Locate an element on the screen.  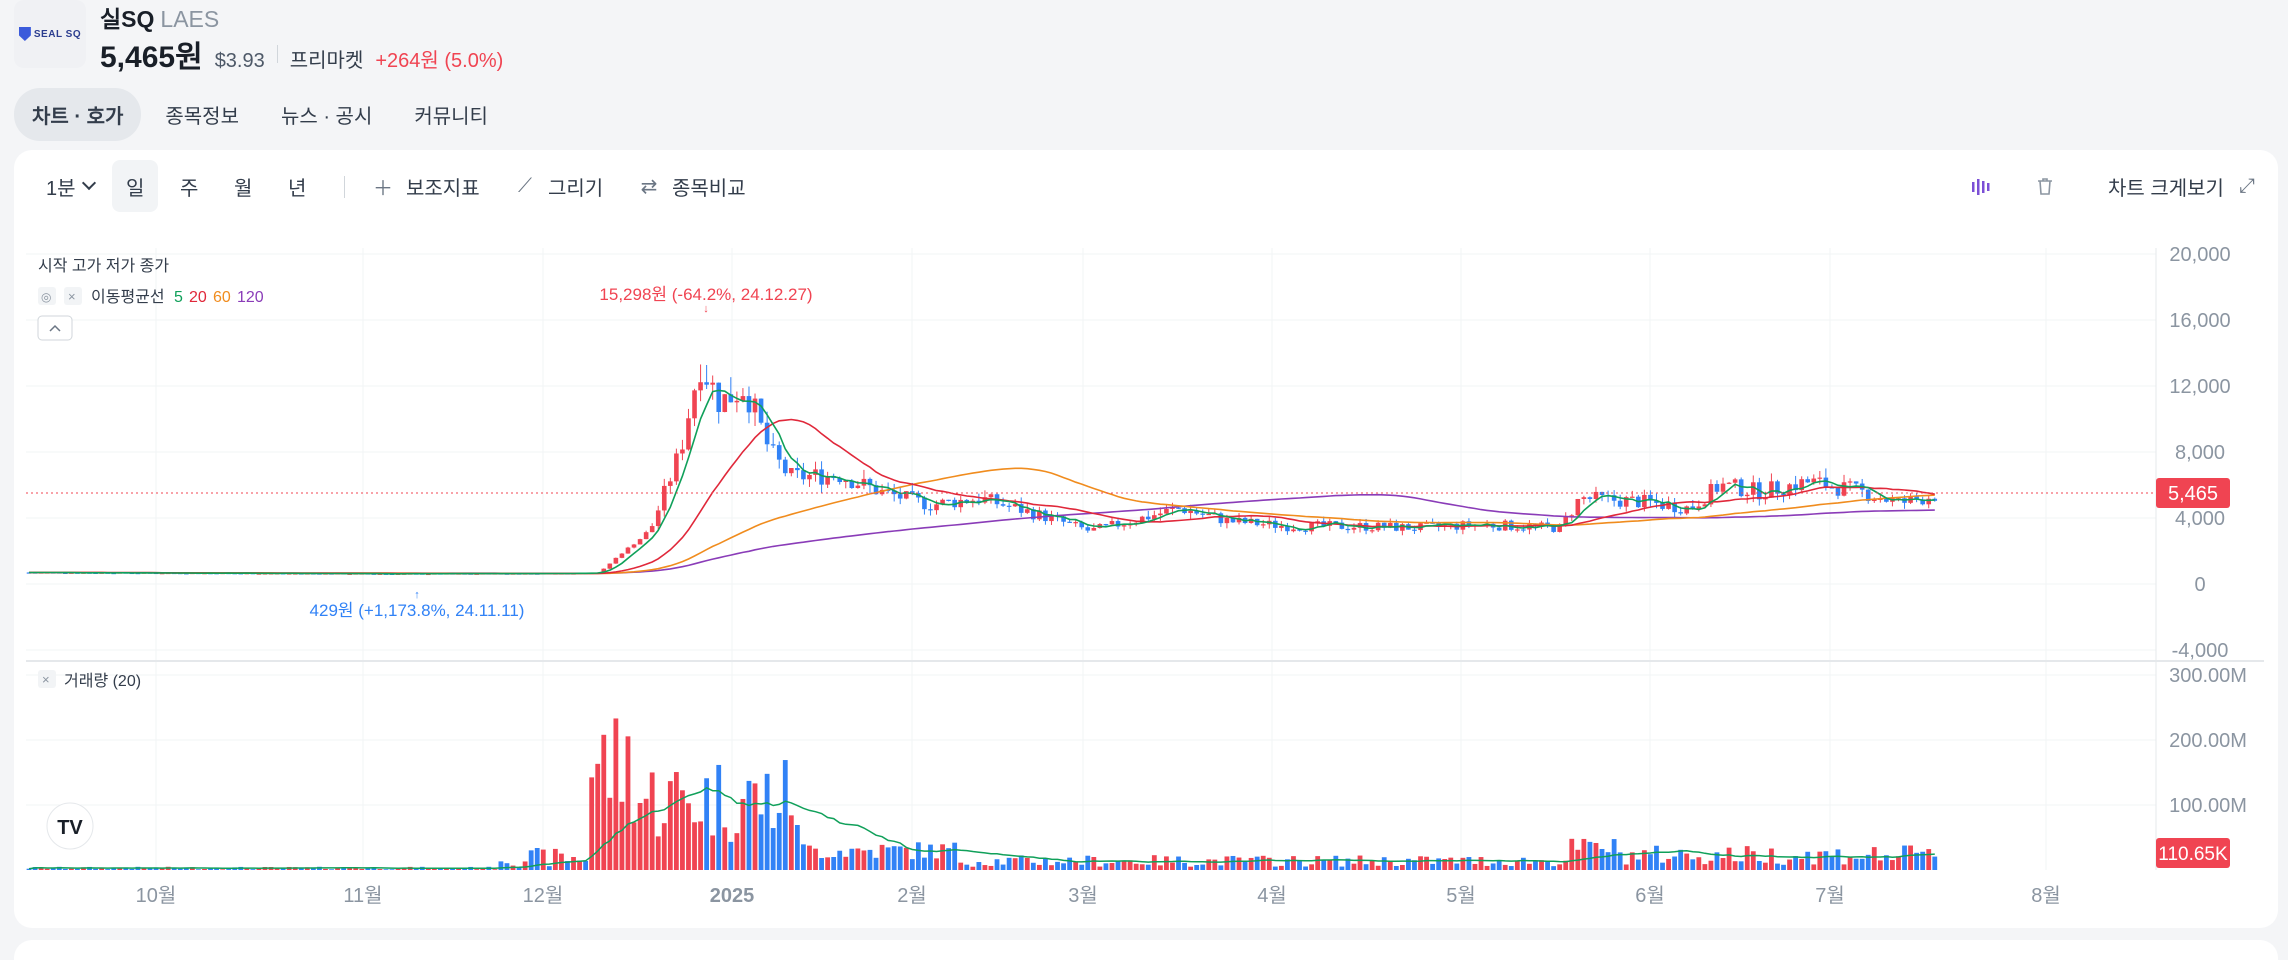
time-tick-label: 4월 is located at coordinates (1272, 895).